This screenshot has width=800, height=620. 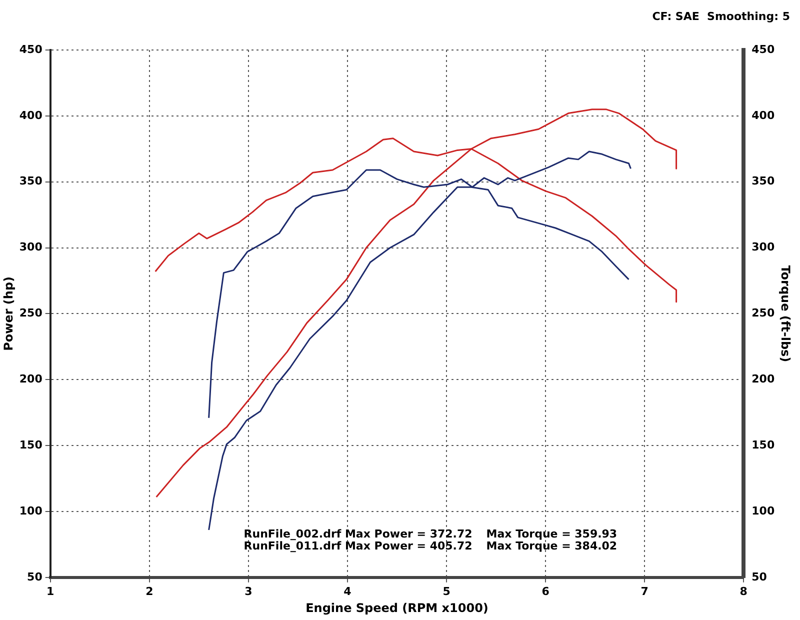 What do you see at coordinates (150, 591) in the screenshot?
I see `x-tick-label: 2` at bounding box center [150, 591].